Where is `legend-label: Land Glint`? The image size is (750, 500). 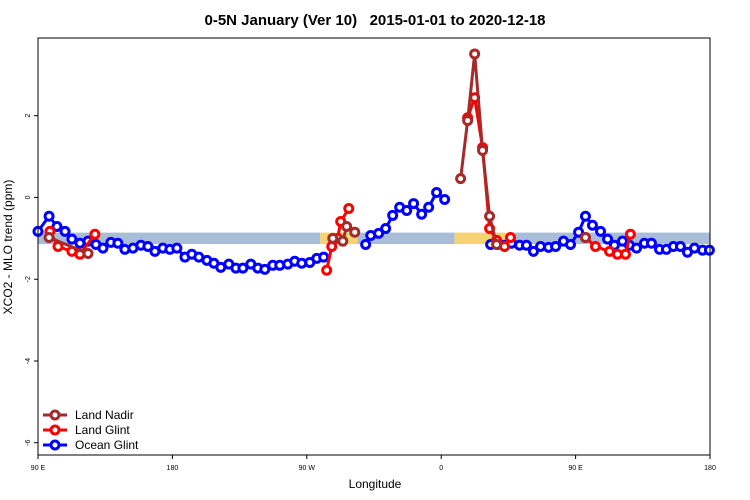
legend-label: Land Glint is located at coordinates (102, 430).